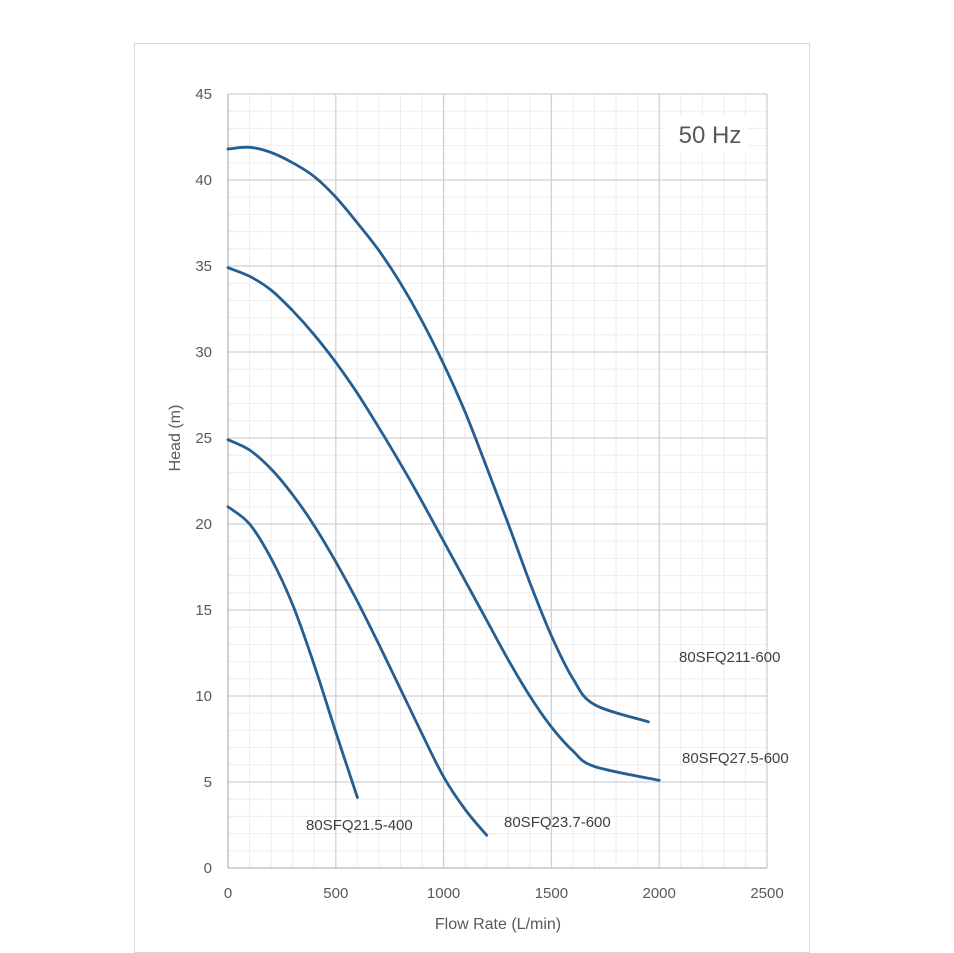 This screenshot has width=954, height=953. Describe the element at coordinates (498, 924) in the screenshot. I see `x-axis-title: Flow Rate (L/min)` at that location.